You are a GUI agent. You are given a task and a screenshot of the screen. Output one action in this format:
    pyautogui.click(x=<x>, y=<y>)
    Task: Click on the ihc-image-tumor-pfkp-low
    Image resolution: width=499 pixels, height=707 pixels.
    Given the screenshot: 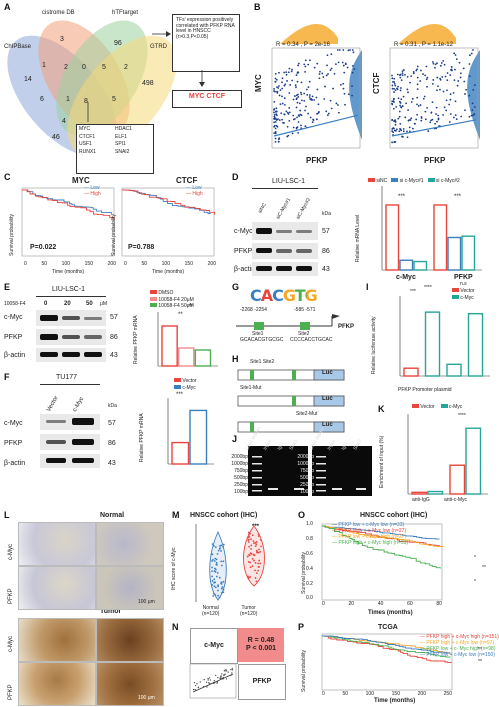 What is the action you would take?
    pyautogui.click(x=57, y=684)
    